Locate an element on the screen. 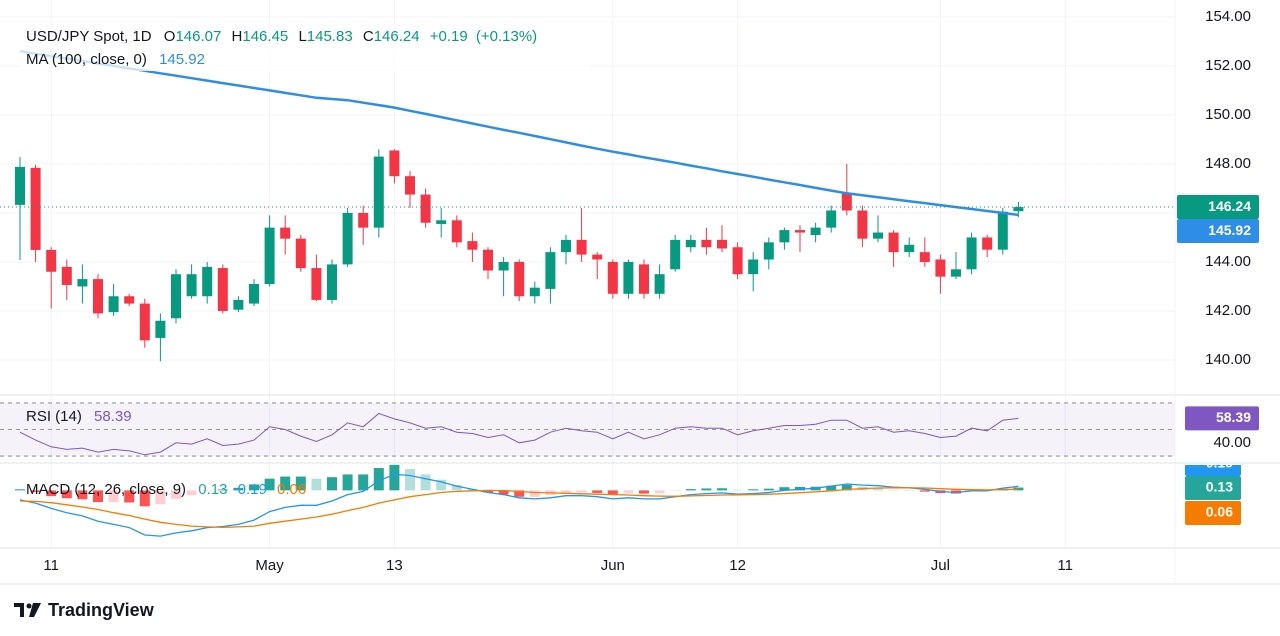  rsi-name: RSI (14) is located at coordinates (54, 416).